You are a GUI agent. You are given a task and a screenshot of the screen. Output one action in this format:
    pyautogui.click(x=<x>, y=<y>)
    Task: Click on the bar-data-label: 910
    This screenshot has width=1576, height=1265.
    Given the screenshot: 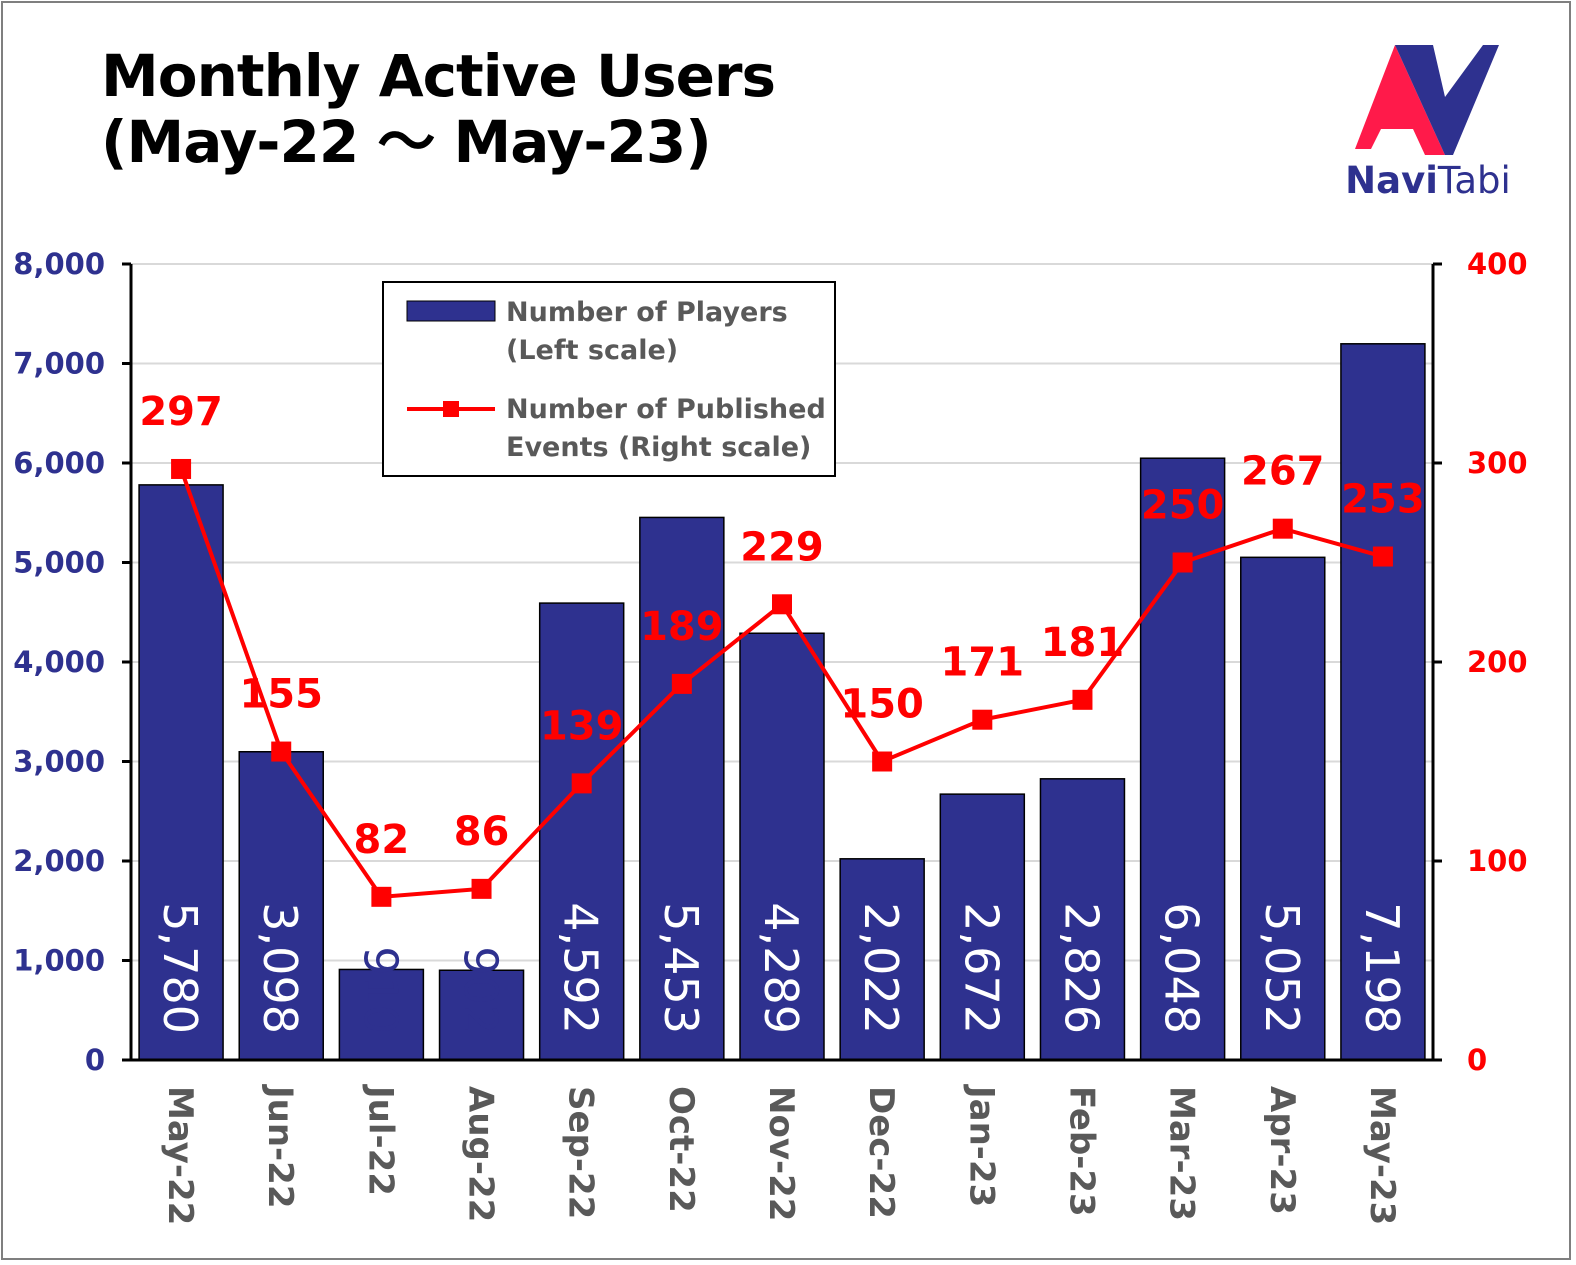 What is the action you would take?
    pyautogui.click(x=380, y=990)
    